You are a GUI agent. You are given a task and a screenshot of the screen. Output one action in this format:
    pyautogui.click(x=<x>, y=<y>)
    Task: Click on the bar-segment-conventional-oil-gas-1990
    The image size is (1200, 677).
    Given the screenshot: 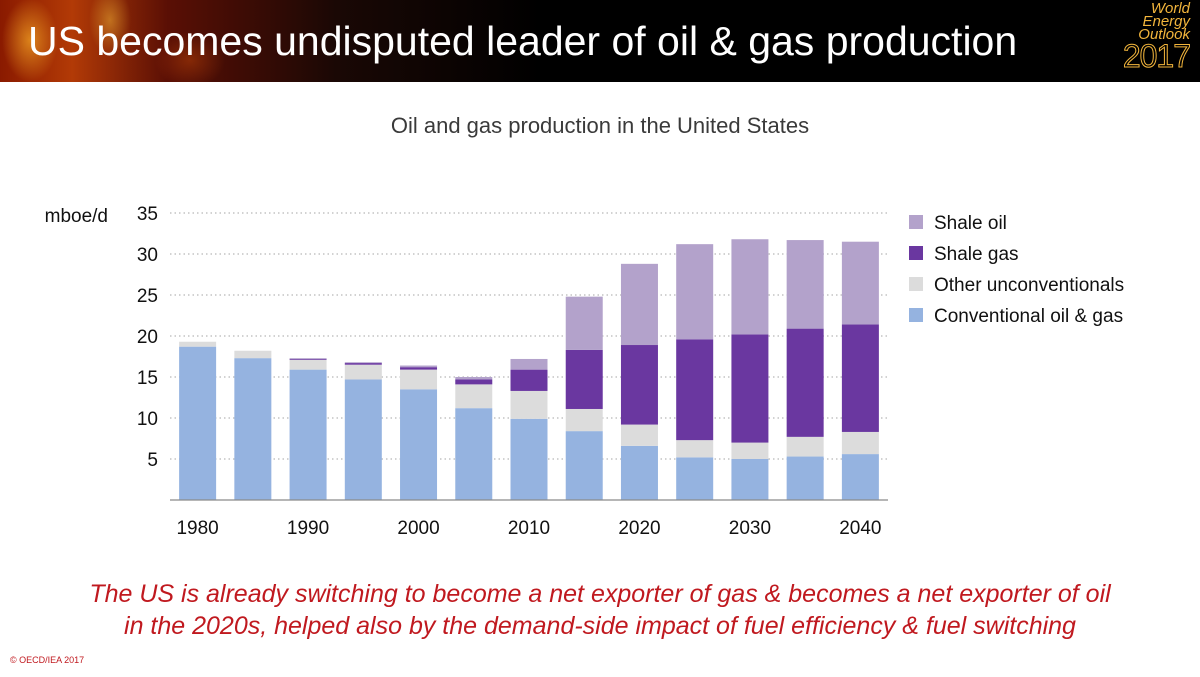 What is the action you would take?
    pyautogui.click(x=308, y=434)
    